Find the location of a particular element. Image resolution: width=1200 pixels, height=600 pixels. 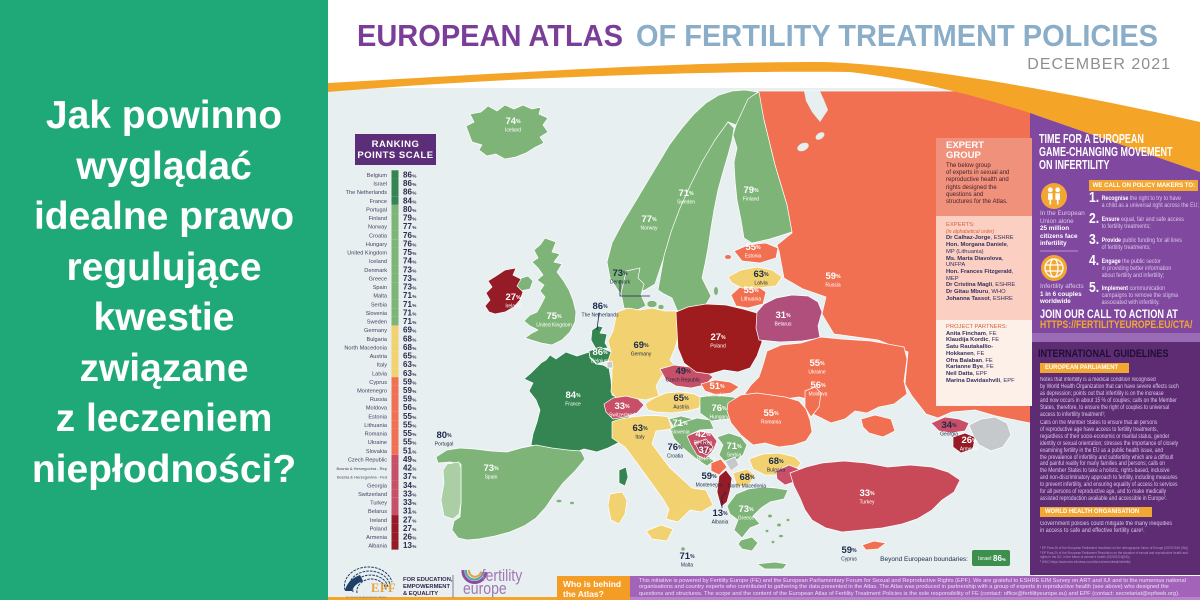

svg-text: Bosnia & Herzegovina - Fed is located at coordinates (362, 477).